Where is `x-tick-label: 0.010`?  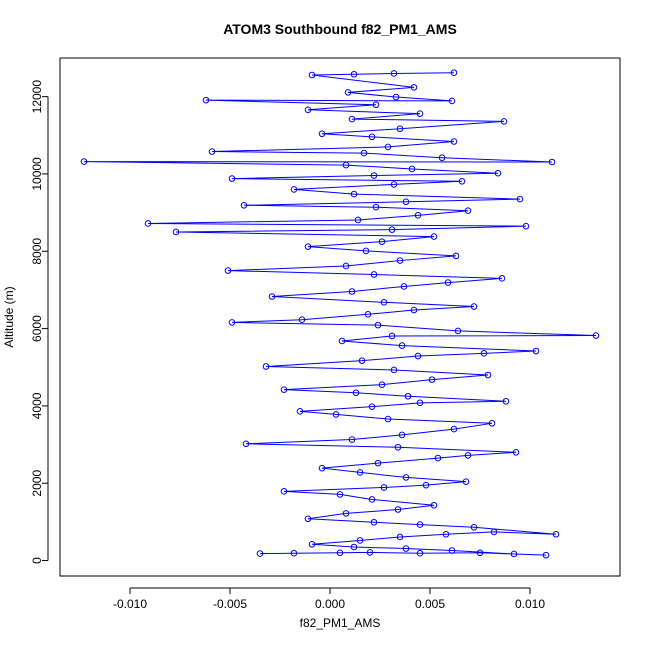 x-tick-label: 0.010 is located at coordinates (530, 604).